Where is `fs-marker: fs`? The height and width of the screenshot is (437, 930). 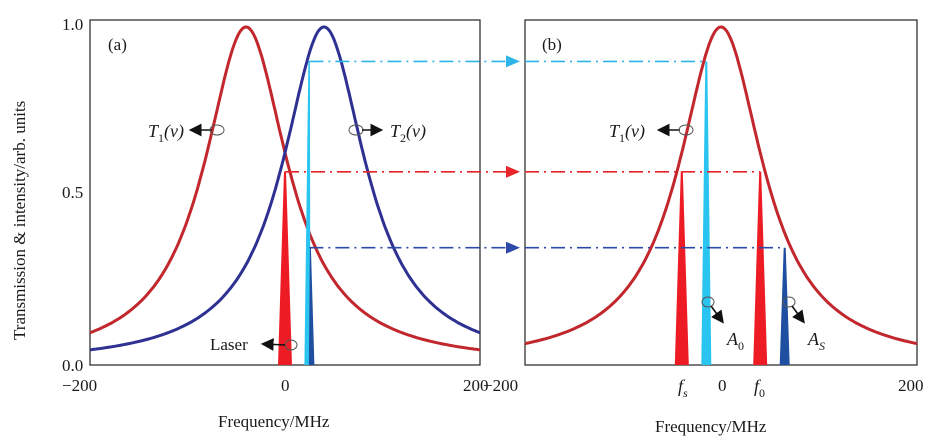 fs-marker: fs is located at coordinates (683, 388).